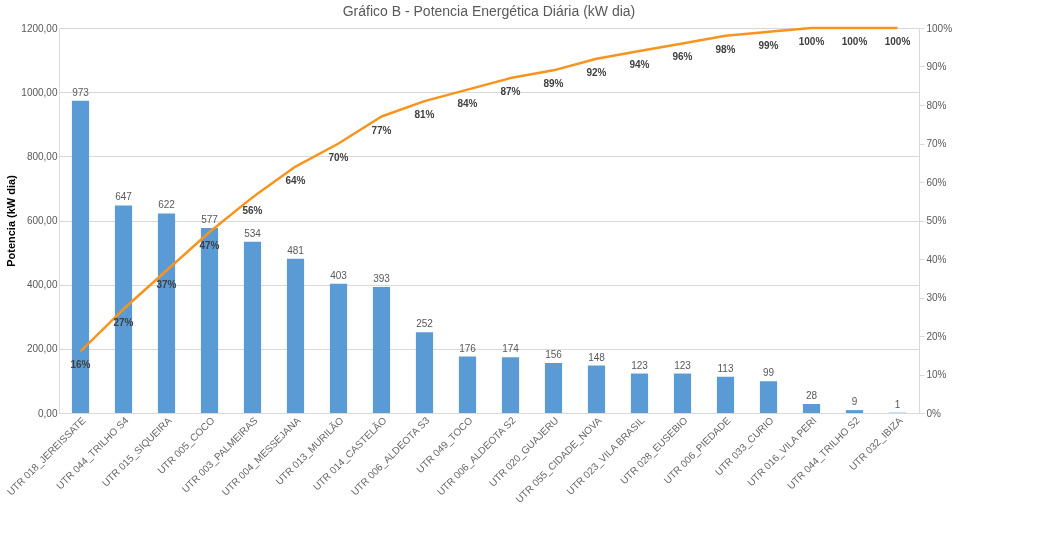  I want to click on data-label: 99%, so click(768, 45).